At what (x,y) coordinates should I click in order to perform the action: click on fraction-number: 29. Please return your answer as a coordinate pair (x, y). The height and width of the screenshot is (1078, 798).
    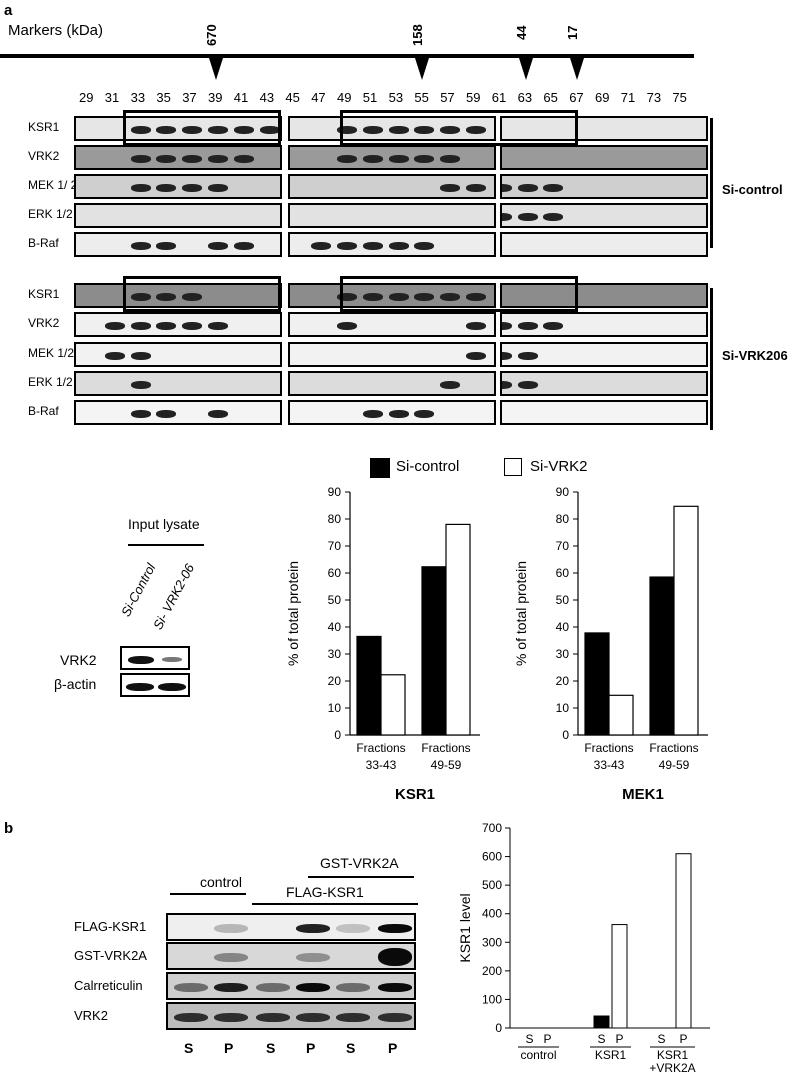
    Looking at the image, I should click on (86, 97).